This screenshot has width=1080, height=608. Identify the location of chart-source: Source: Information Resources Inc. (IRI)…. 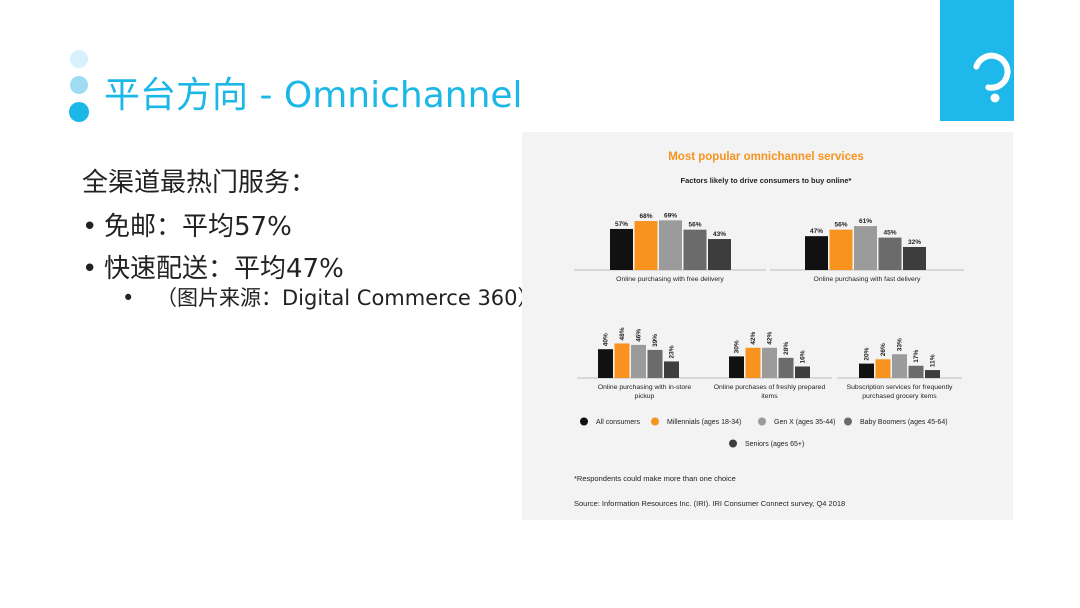
(709, 503).